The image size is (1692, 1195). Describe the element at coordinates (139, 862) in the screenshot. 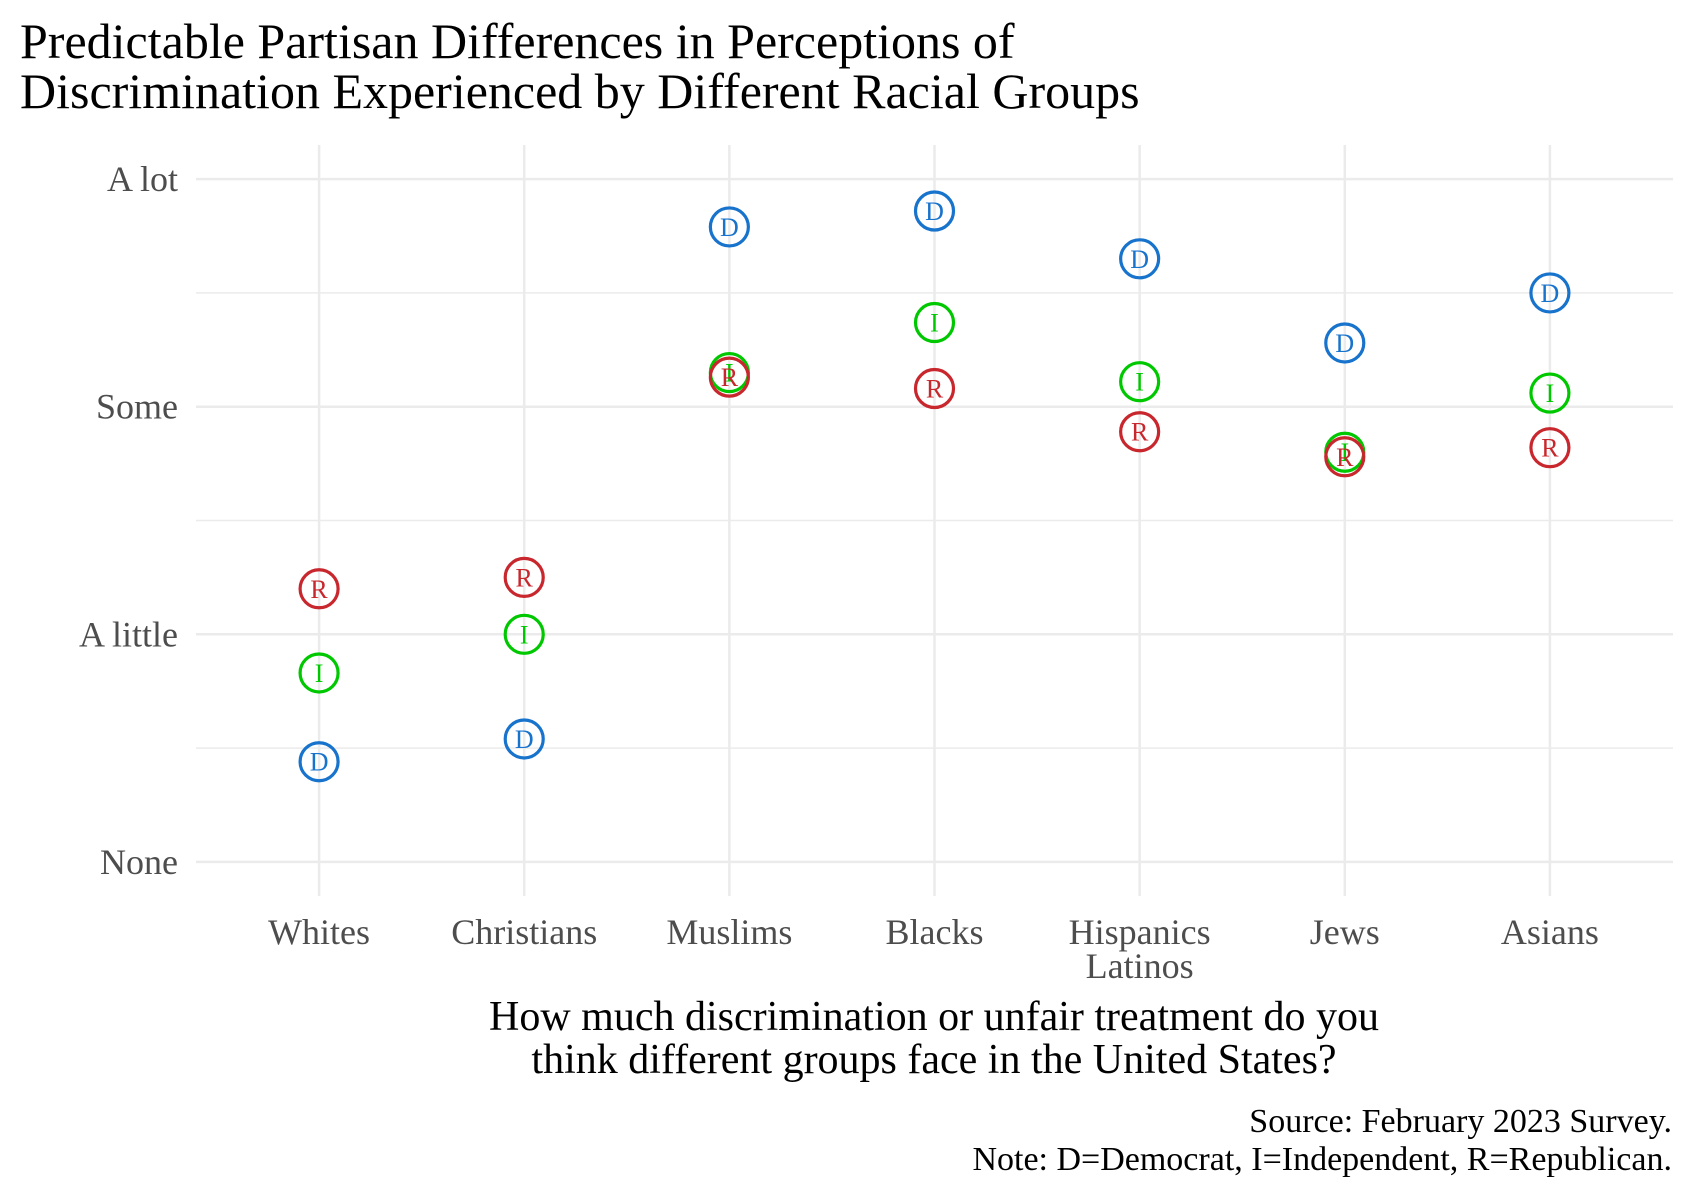

I see `y-tick-label: None` at that location.